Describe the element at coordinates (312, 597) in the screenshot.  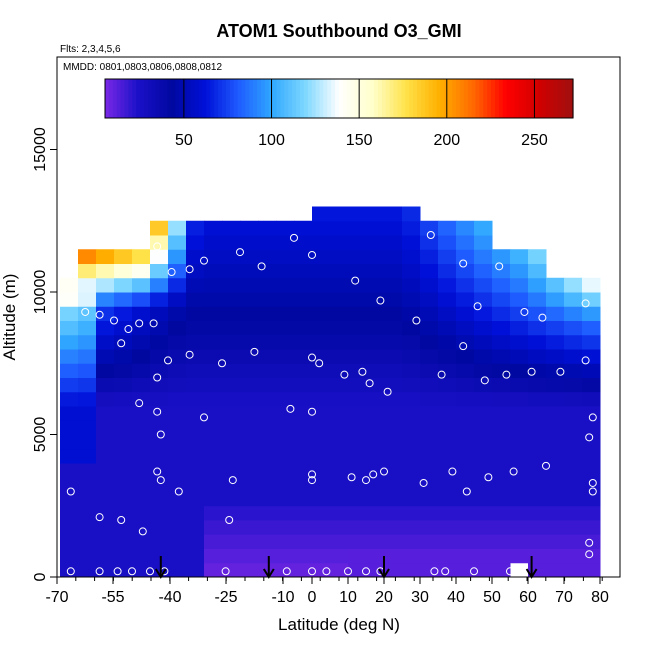
I see `x-tick-label: 0` at that location.